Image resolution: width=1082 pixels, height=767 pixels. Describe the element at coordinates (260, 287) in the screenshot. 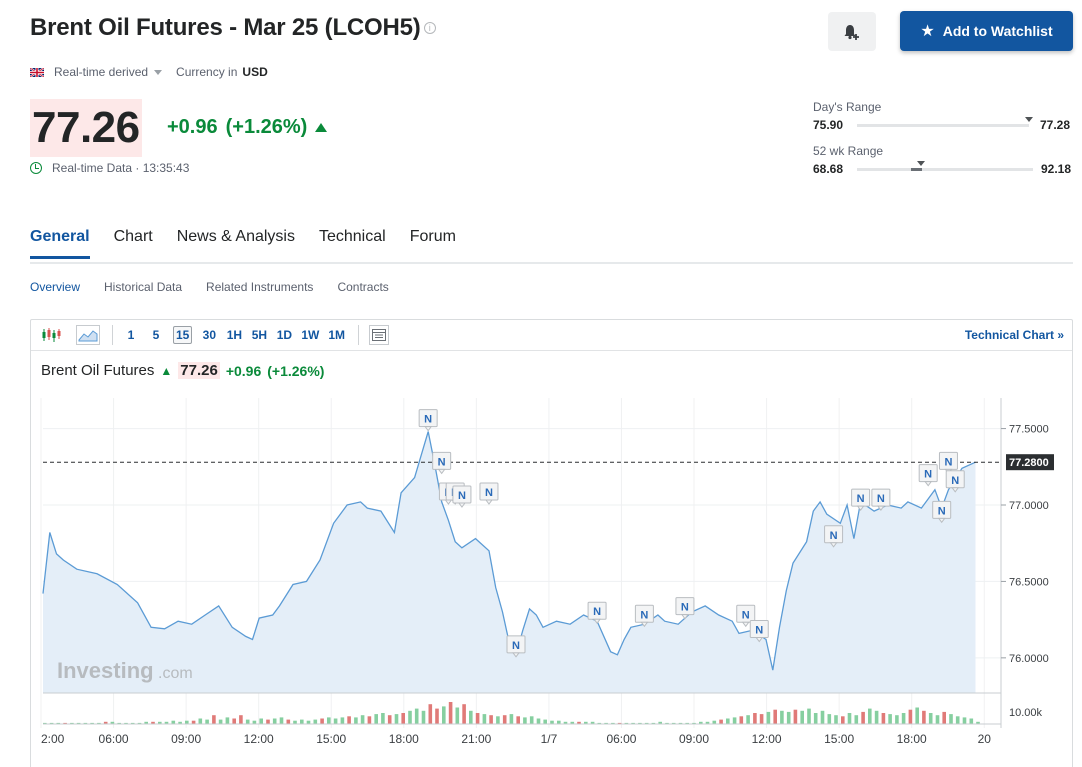

I see `subtab-related-instruments: Related Instruments` at that location.